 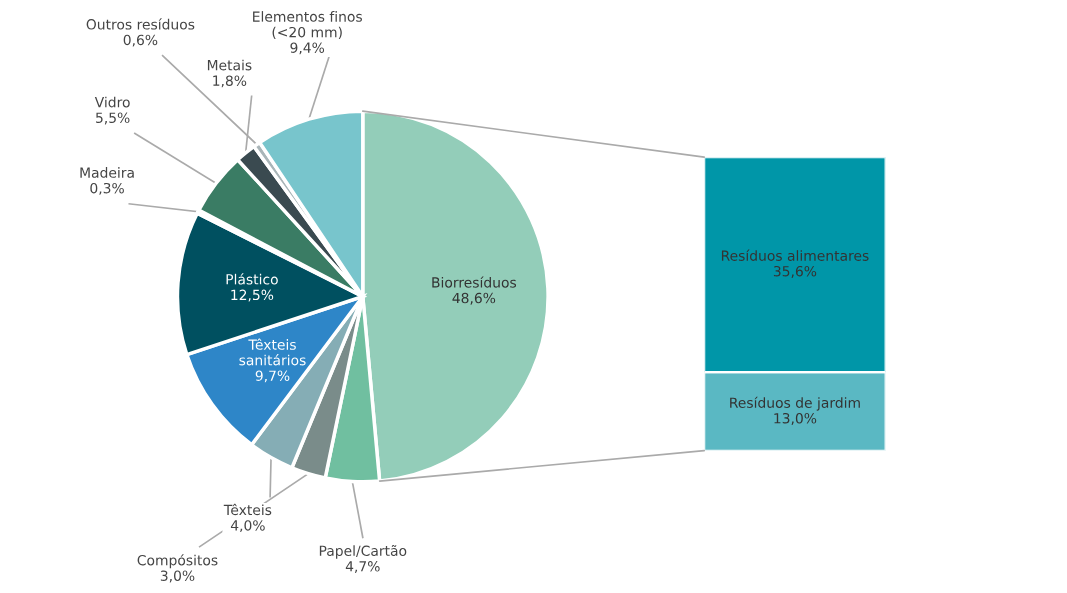 What do you see at coordinates (247, 509) in the screenshot?
I see `slice-label: Têxteis` at bounding box center [247, 509].